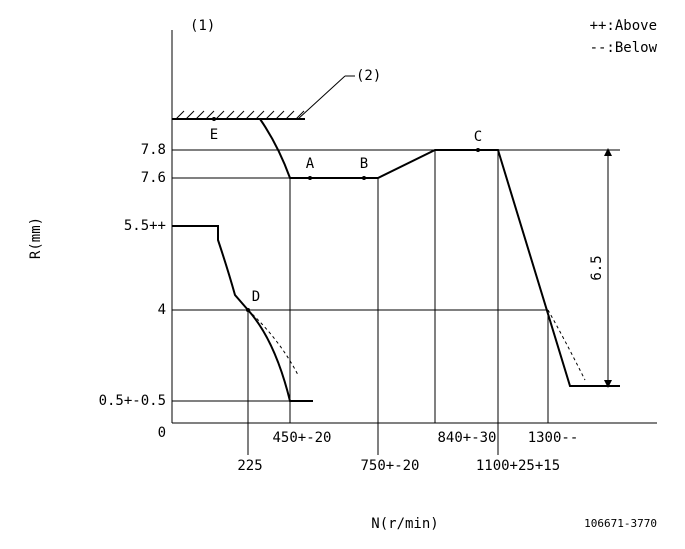 The image size is (685, 549). Describe the element at coordinates (132, 401) in the screenshot. I see `y-label: 0.5+-0.5` at that location.